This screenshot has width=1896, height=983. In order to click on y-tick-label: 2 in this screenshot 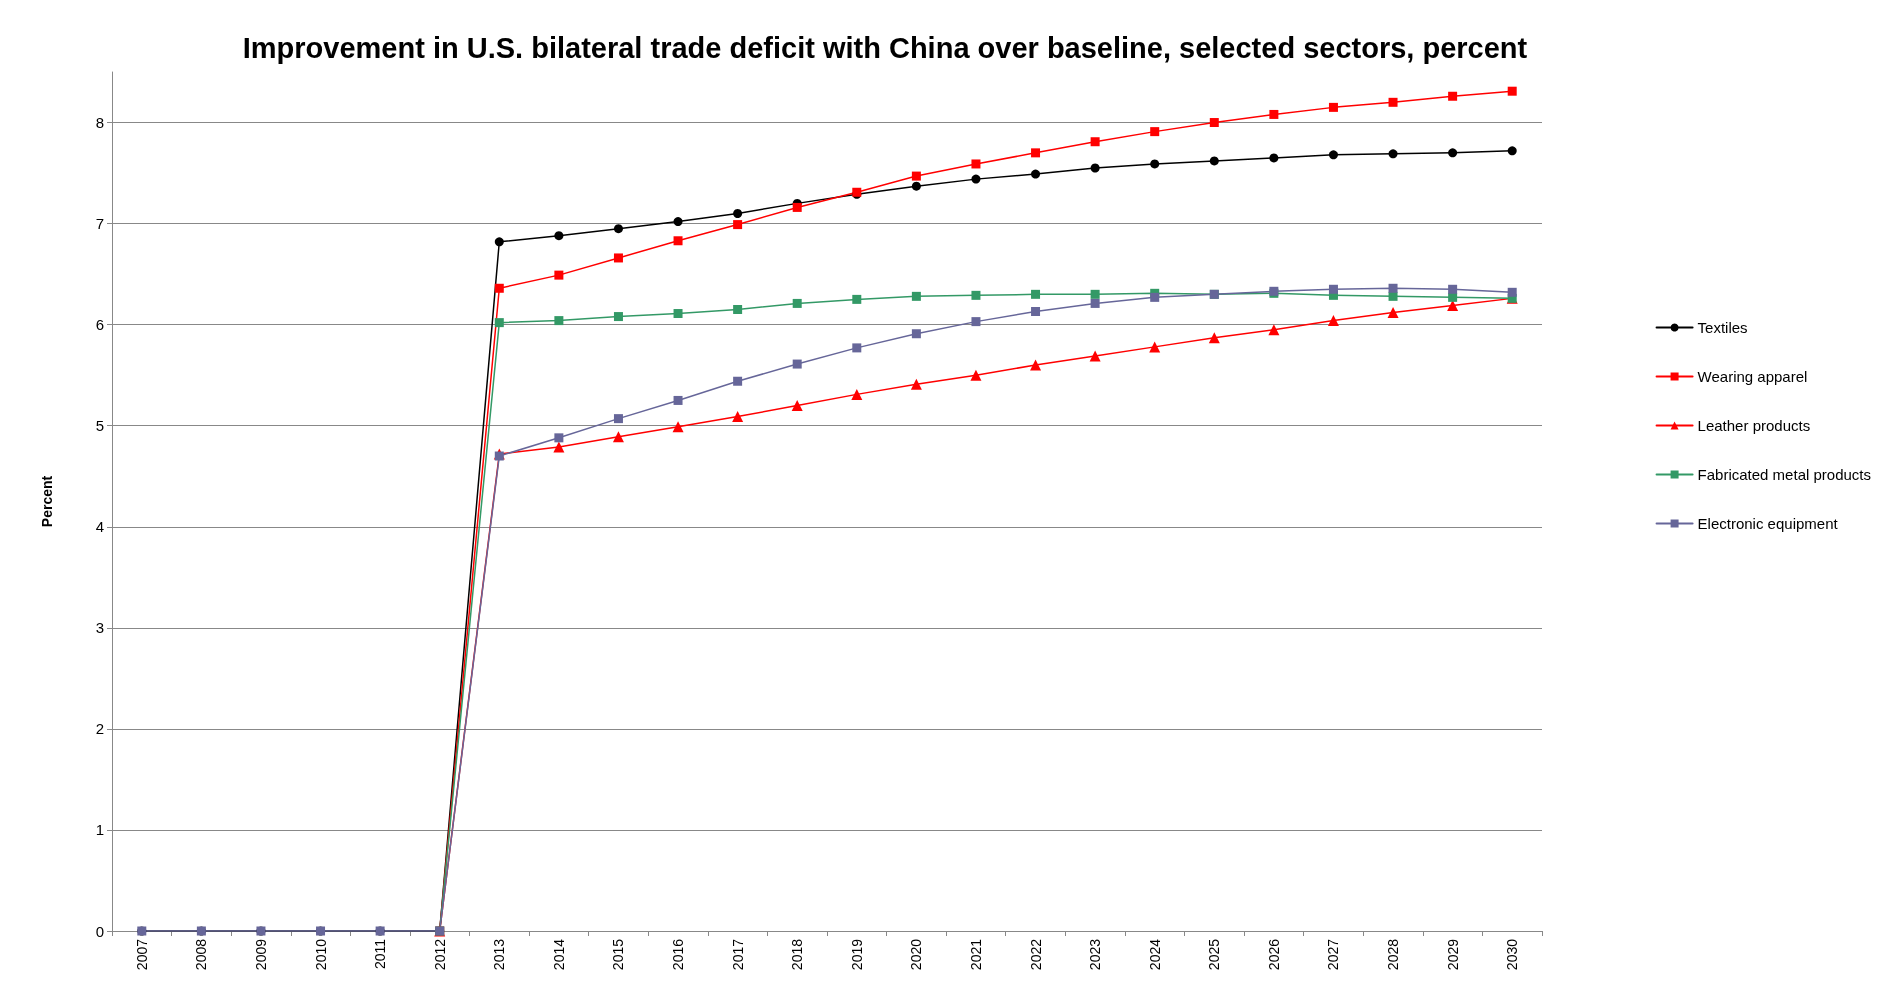, I will do `click(99, 729)`.